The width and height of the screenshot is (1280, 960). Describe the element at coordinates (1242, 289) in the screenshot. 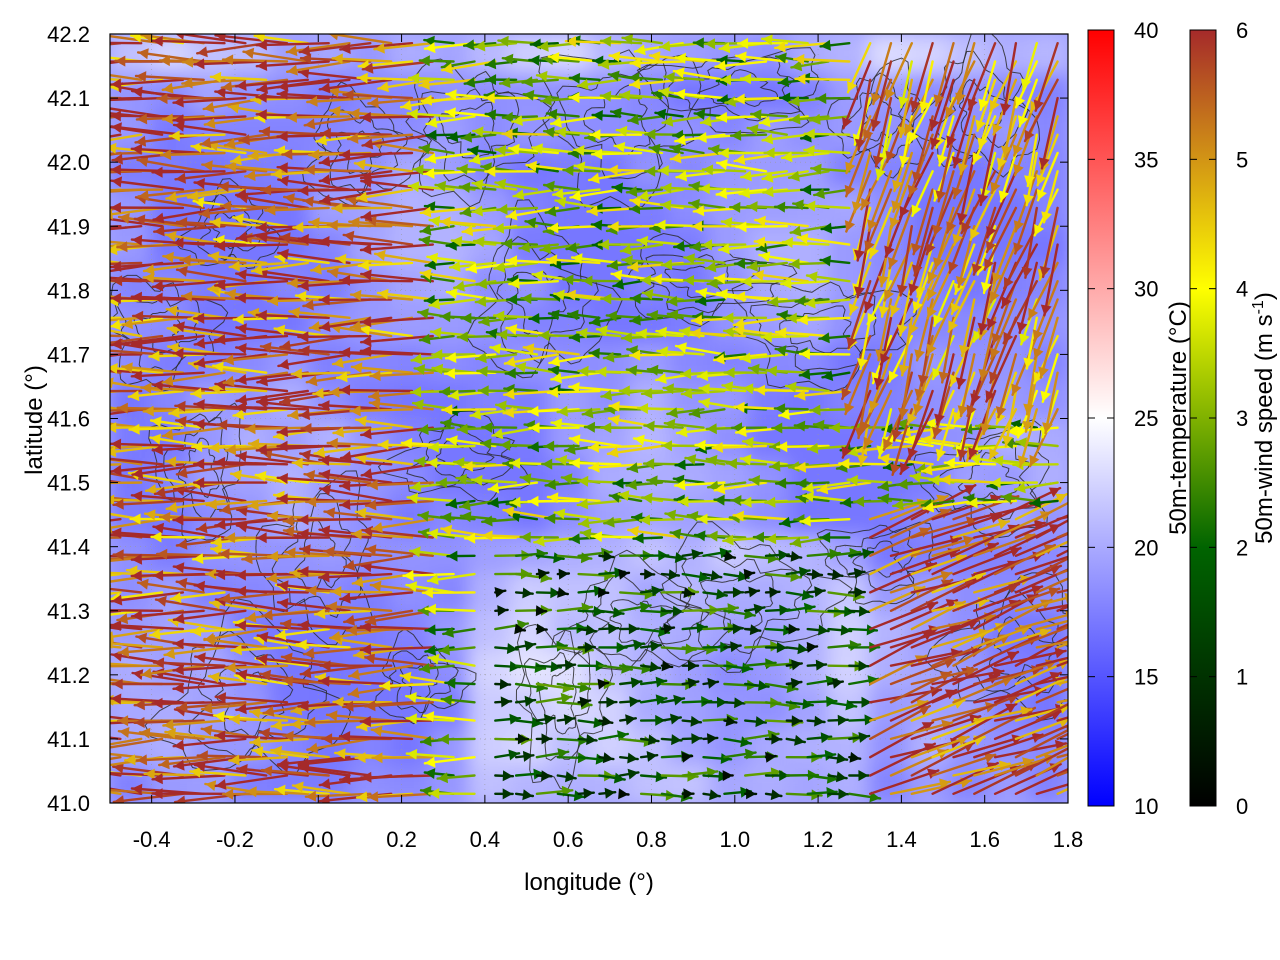

I see `colorbar-tick-label: 4` at that location.